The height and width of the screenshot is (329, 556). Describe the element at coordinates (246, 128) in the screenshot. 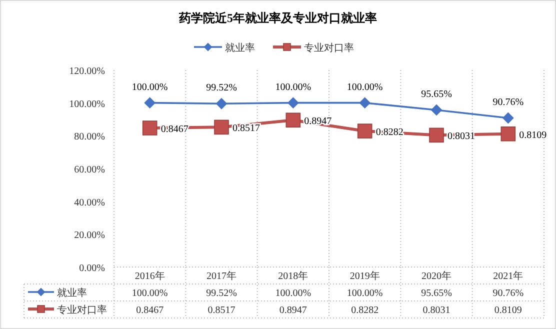

I see `text: 0.8517` at that location.